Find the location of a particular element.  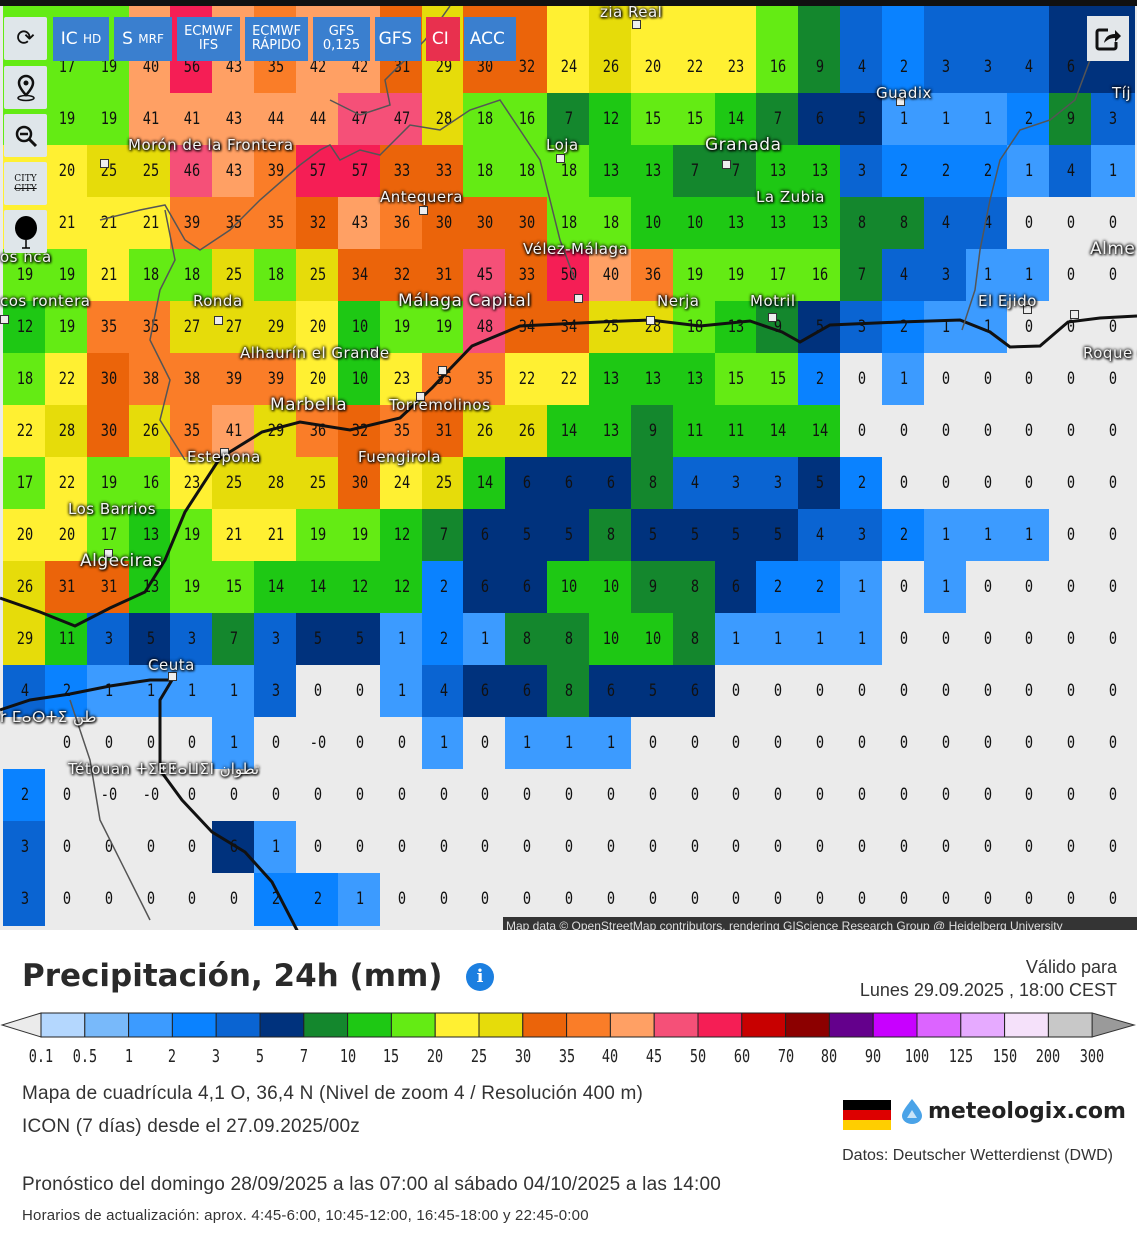

model-button-ci: CI is located at coordinates (443, 39).